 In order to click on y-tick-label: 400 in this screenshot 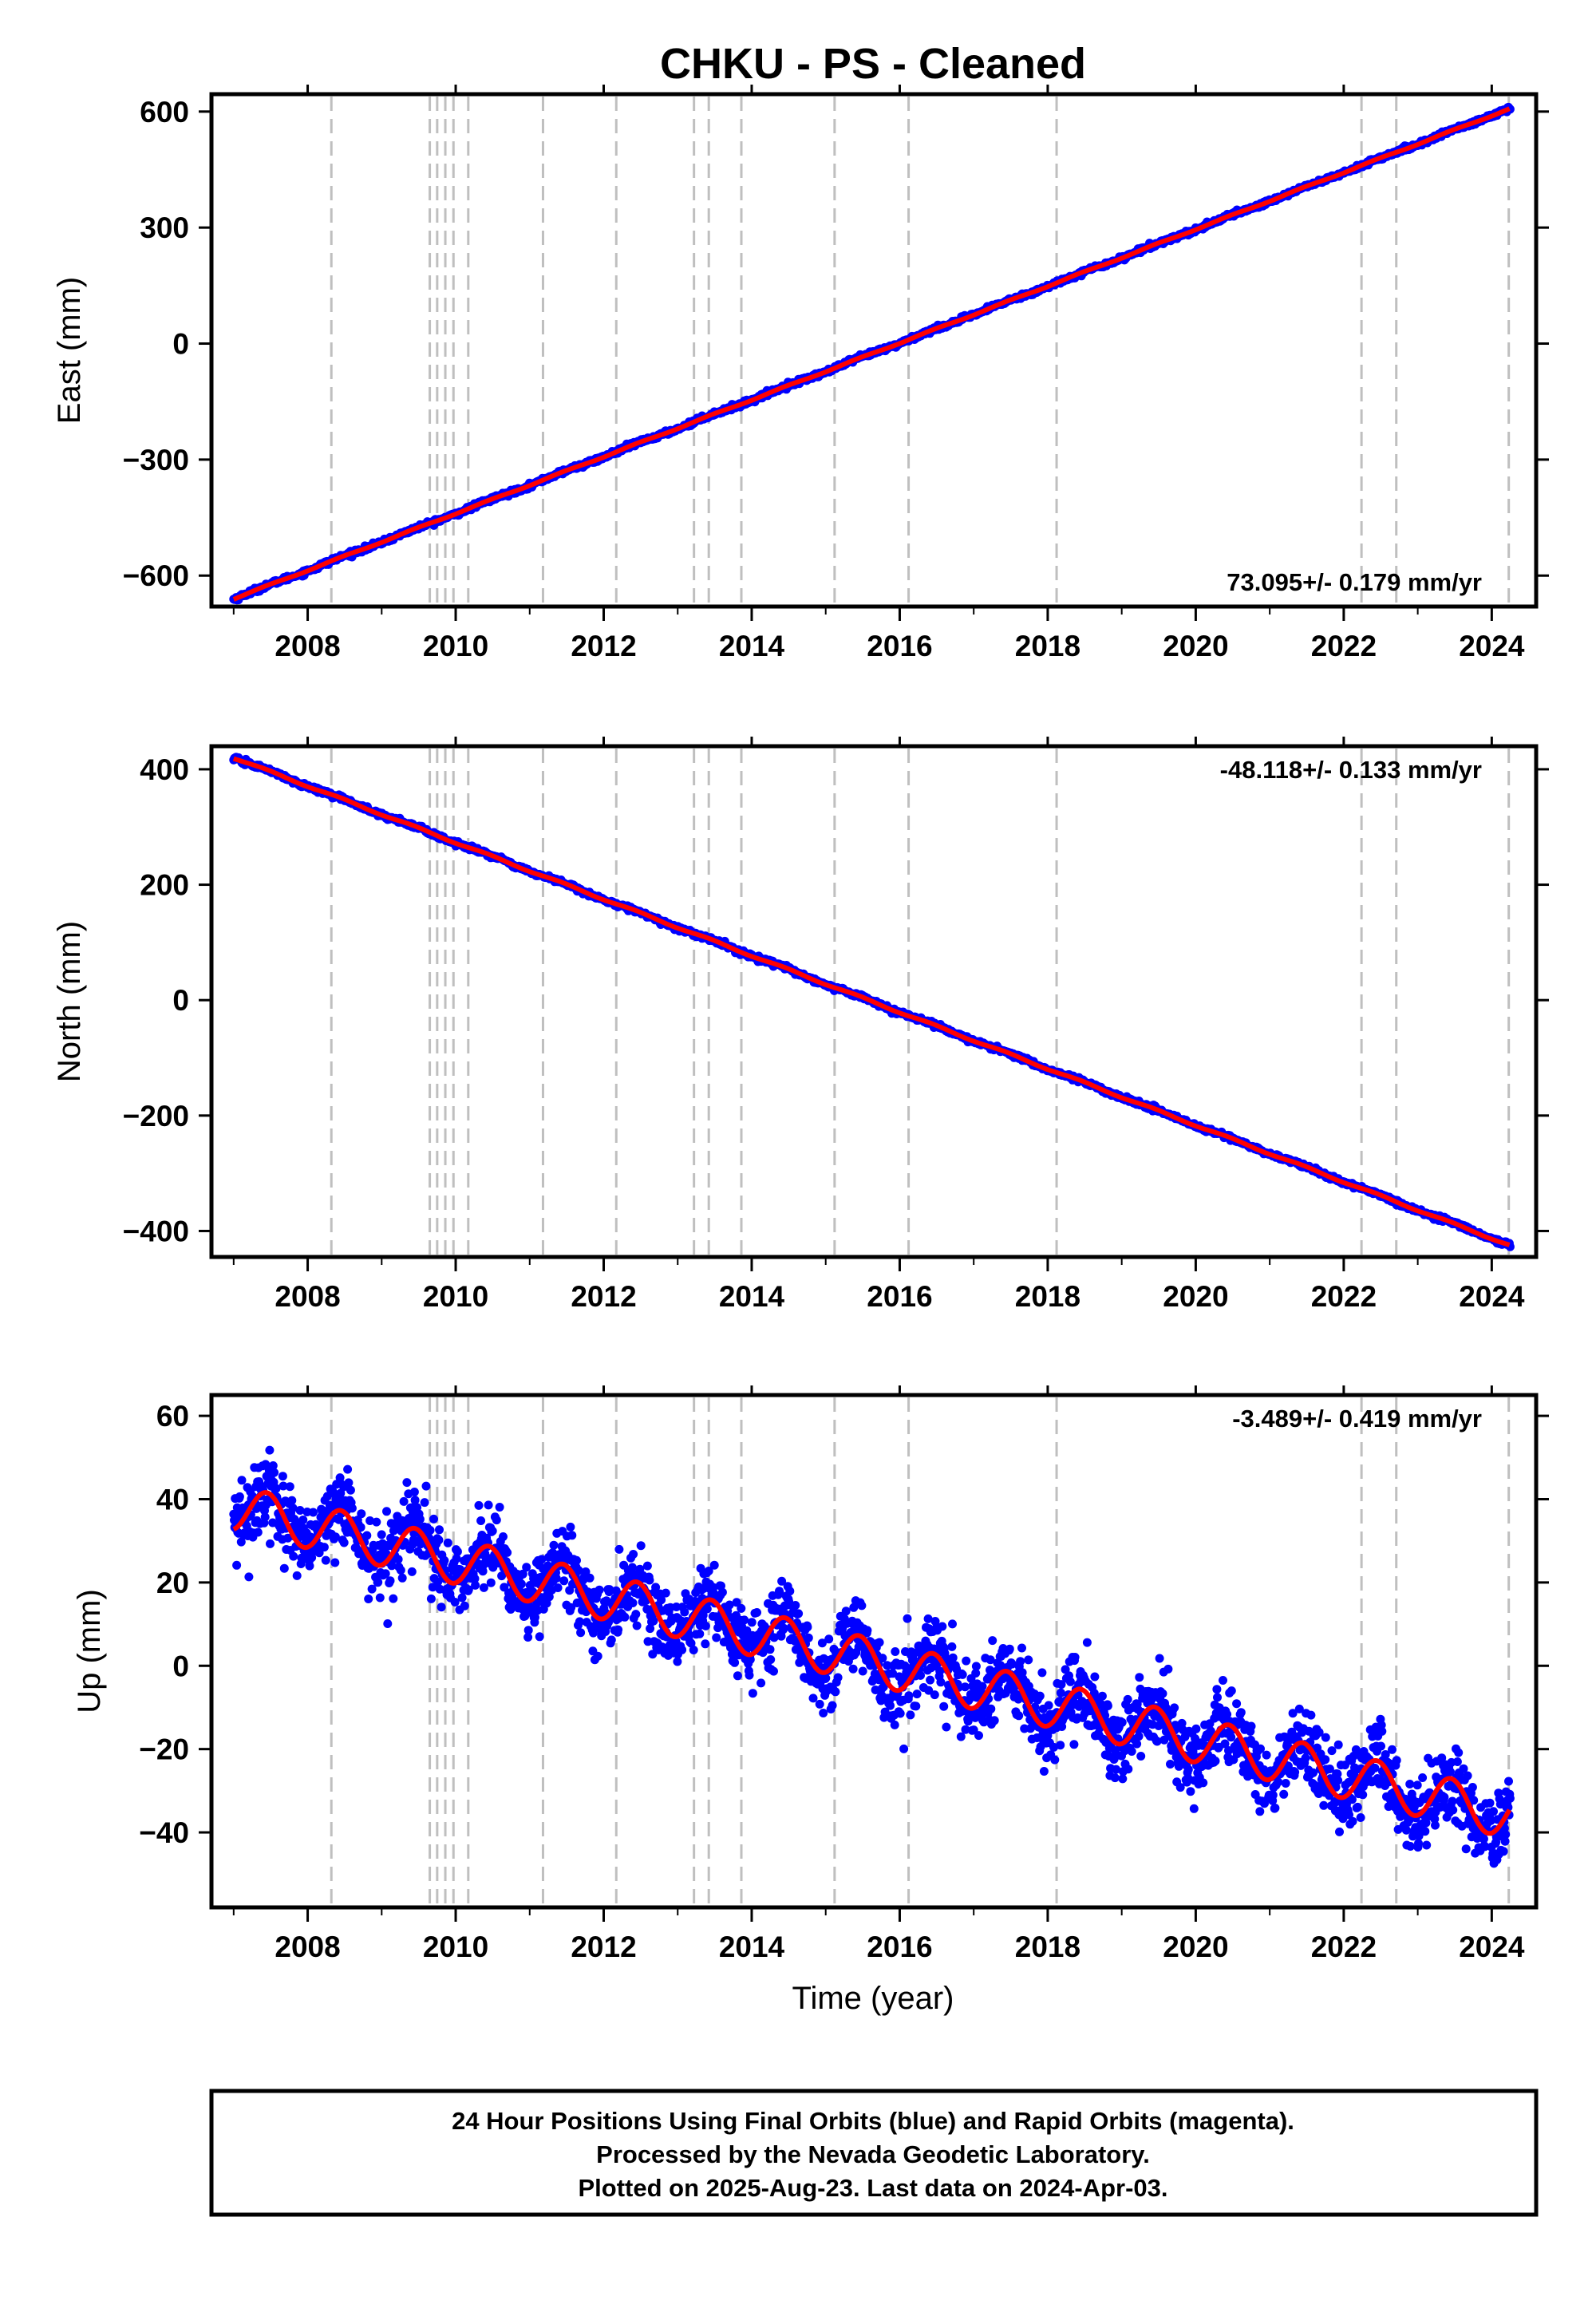, I will do `click(164, 769)`.